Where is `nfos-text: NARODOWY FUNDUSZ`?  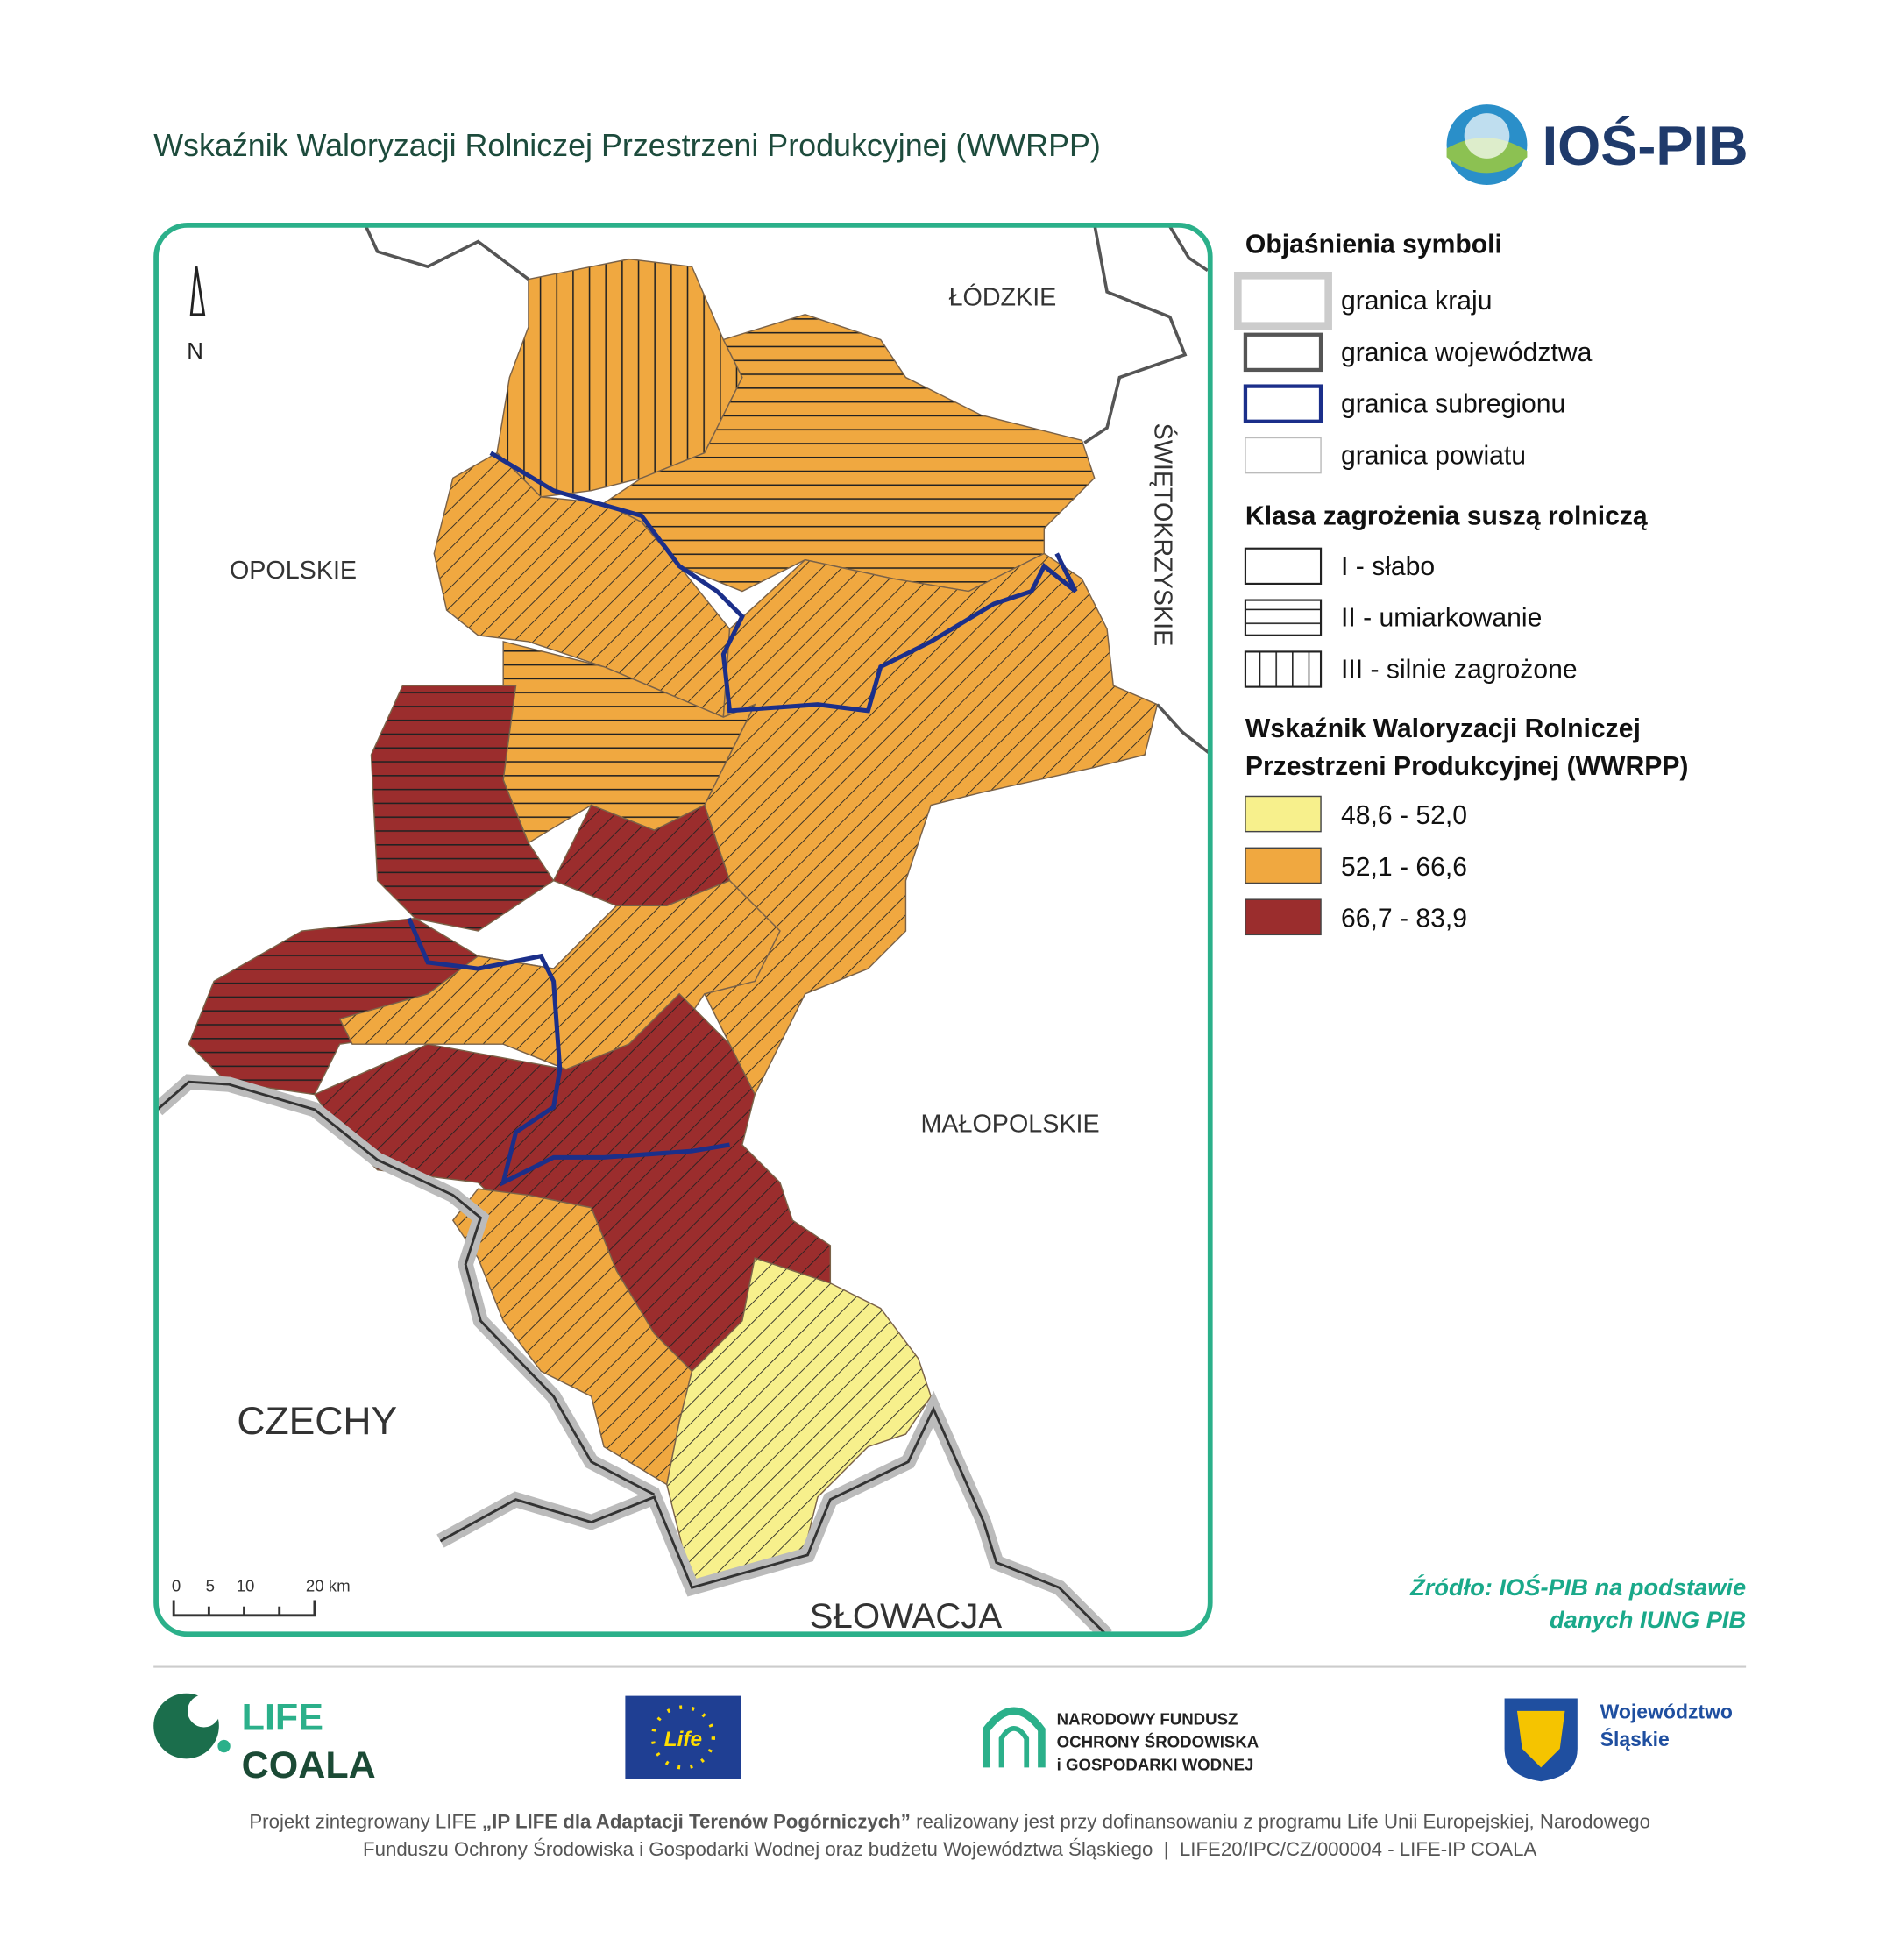
nfos-text: NARODOWY FUNDUSZ is located at coordinates (1148, 1719).